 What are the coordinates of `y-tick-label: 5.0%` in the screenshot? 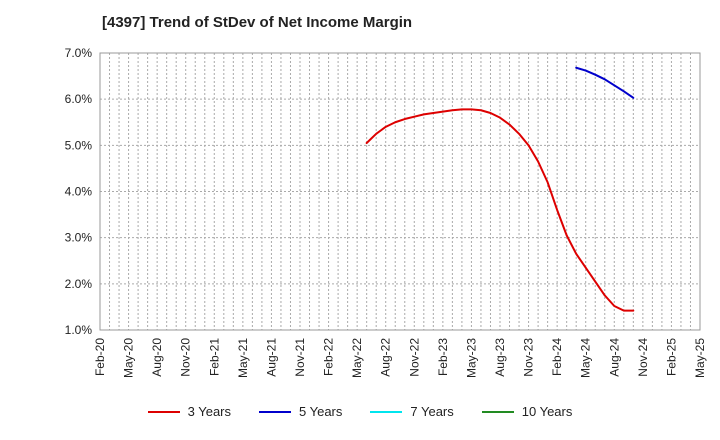 It's located at (79, 145).